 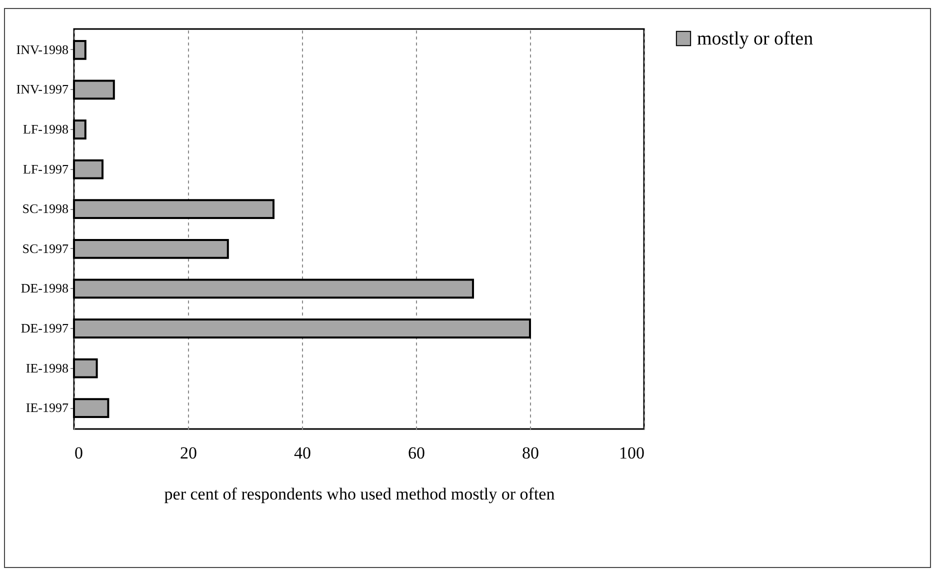 I want to click on legend-label: mostly or often, so click(x=755, y=39).